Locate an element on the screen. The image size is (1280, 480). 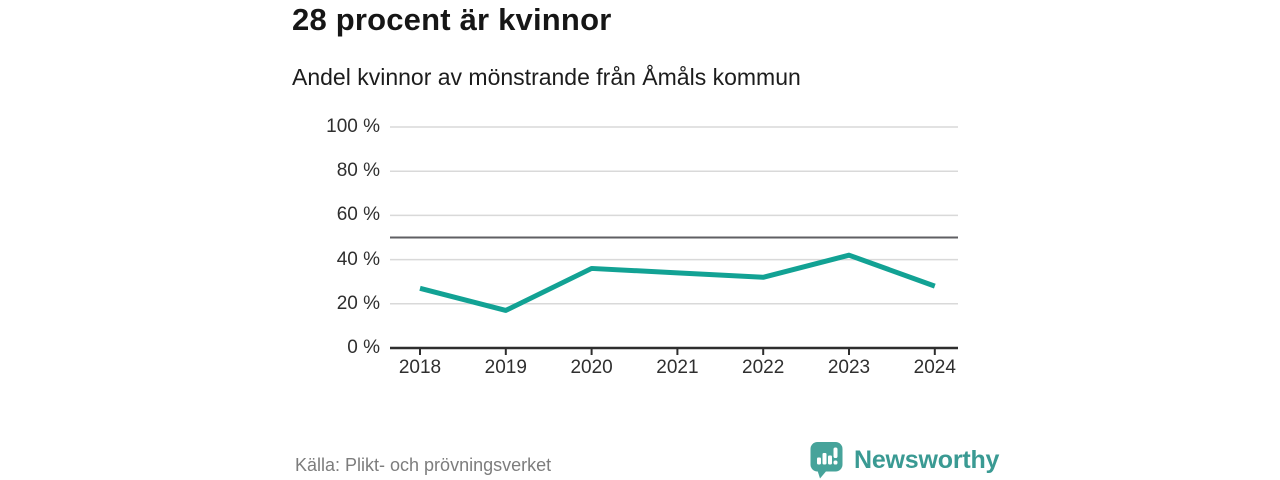
source-note: Källa: Plikt- och prövningsverket is located at coordinates (423, 465).